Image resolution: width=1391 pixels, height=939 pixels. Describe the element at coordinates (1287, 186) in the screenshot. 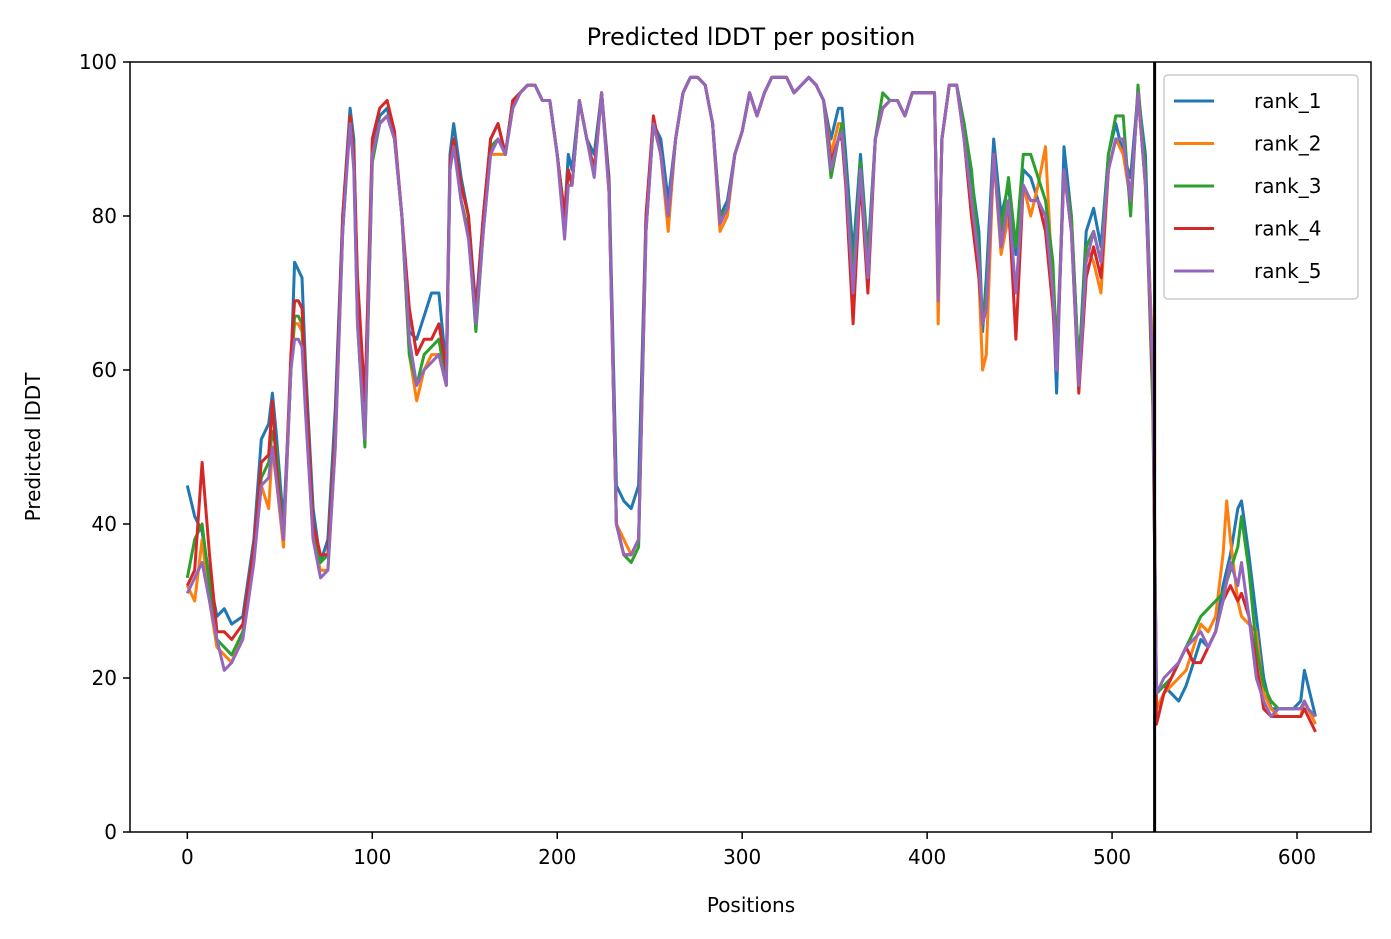

I see `legend-label-rank_3: rank_3` at that location.